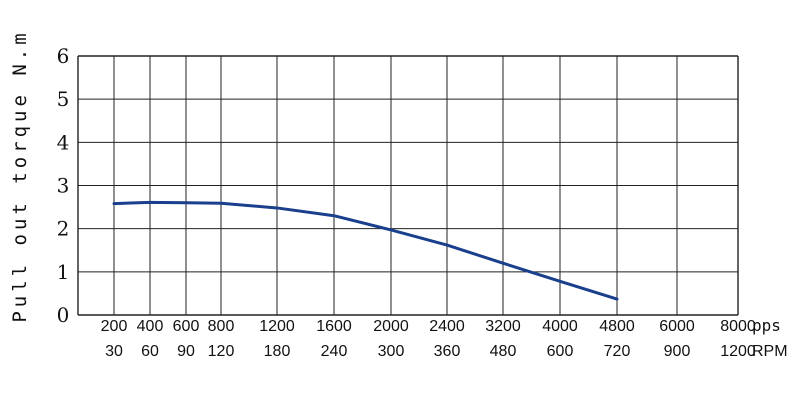  Describe the element at coordinates (20, 175) in the screenshot. I see `y-axis-label: Pull out torque N.m` at that location.